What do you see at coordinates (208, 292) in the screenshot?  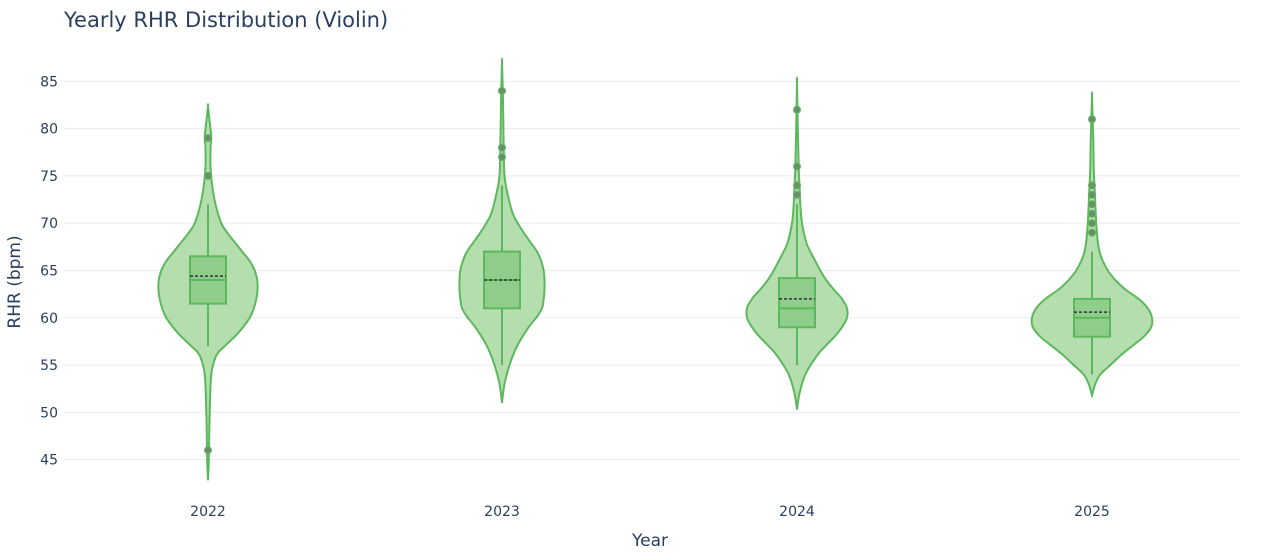 I see `violin-2022` at bounding box center [208, 292].